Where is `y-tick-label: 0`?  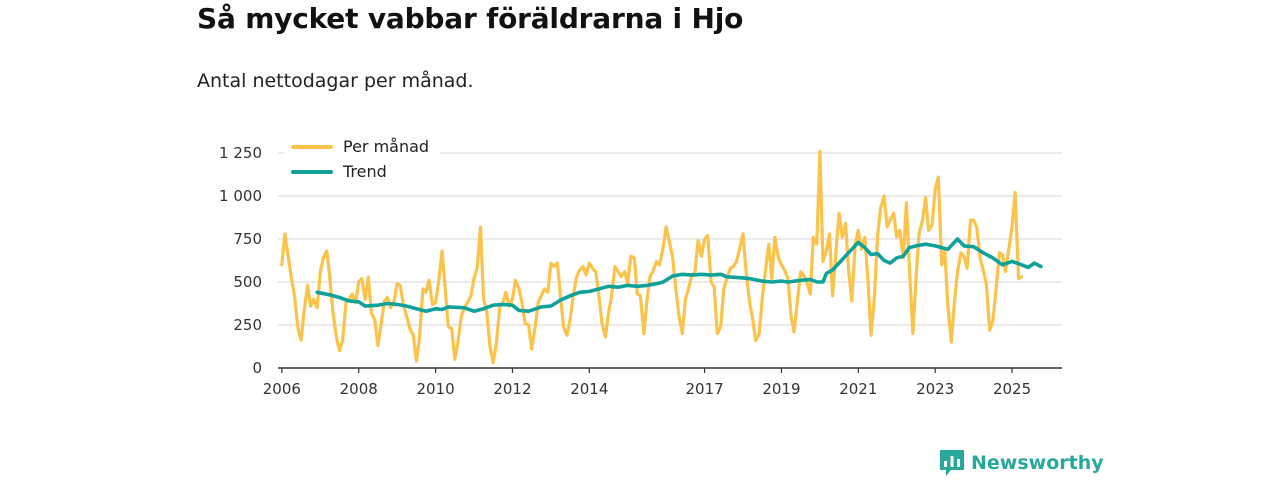 y-tick-label: 0 is located at coordinates (257, 368).